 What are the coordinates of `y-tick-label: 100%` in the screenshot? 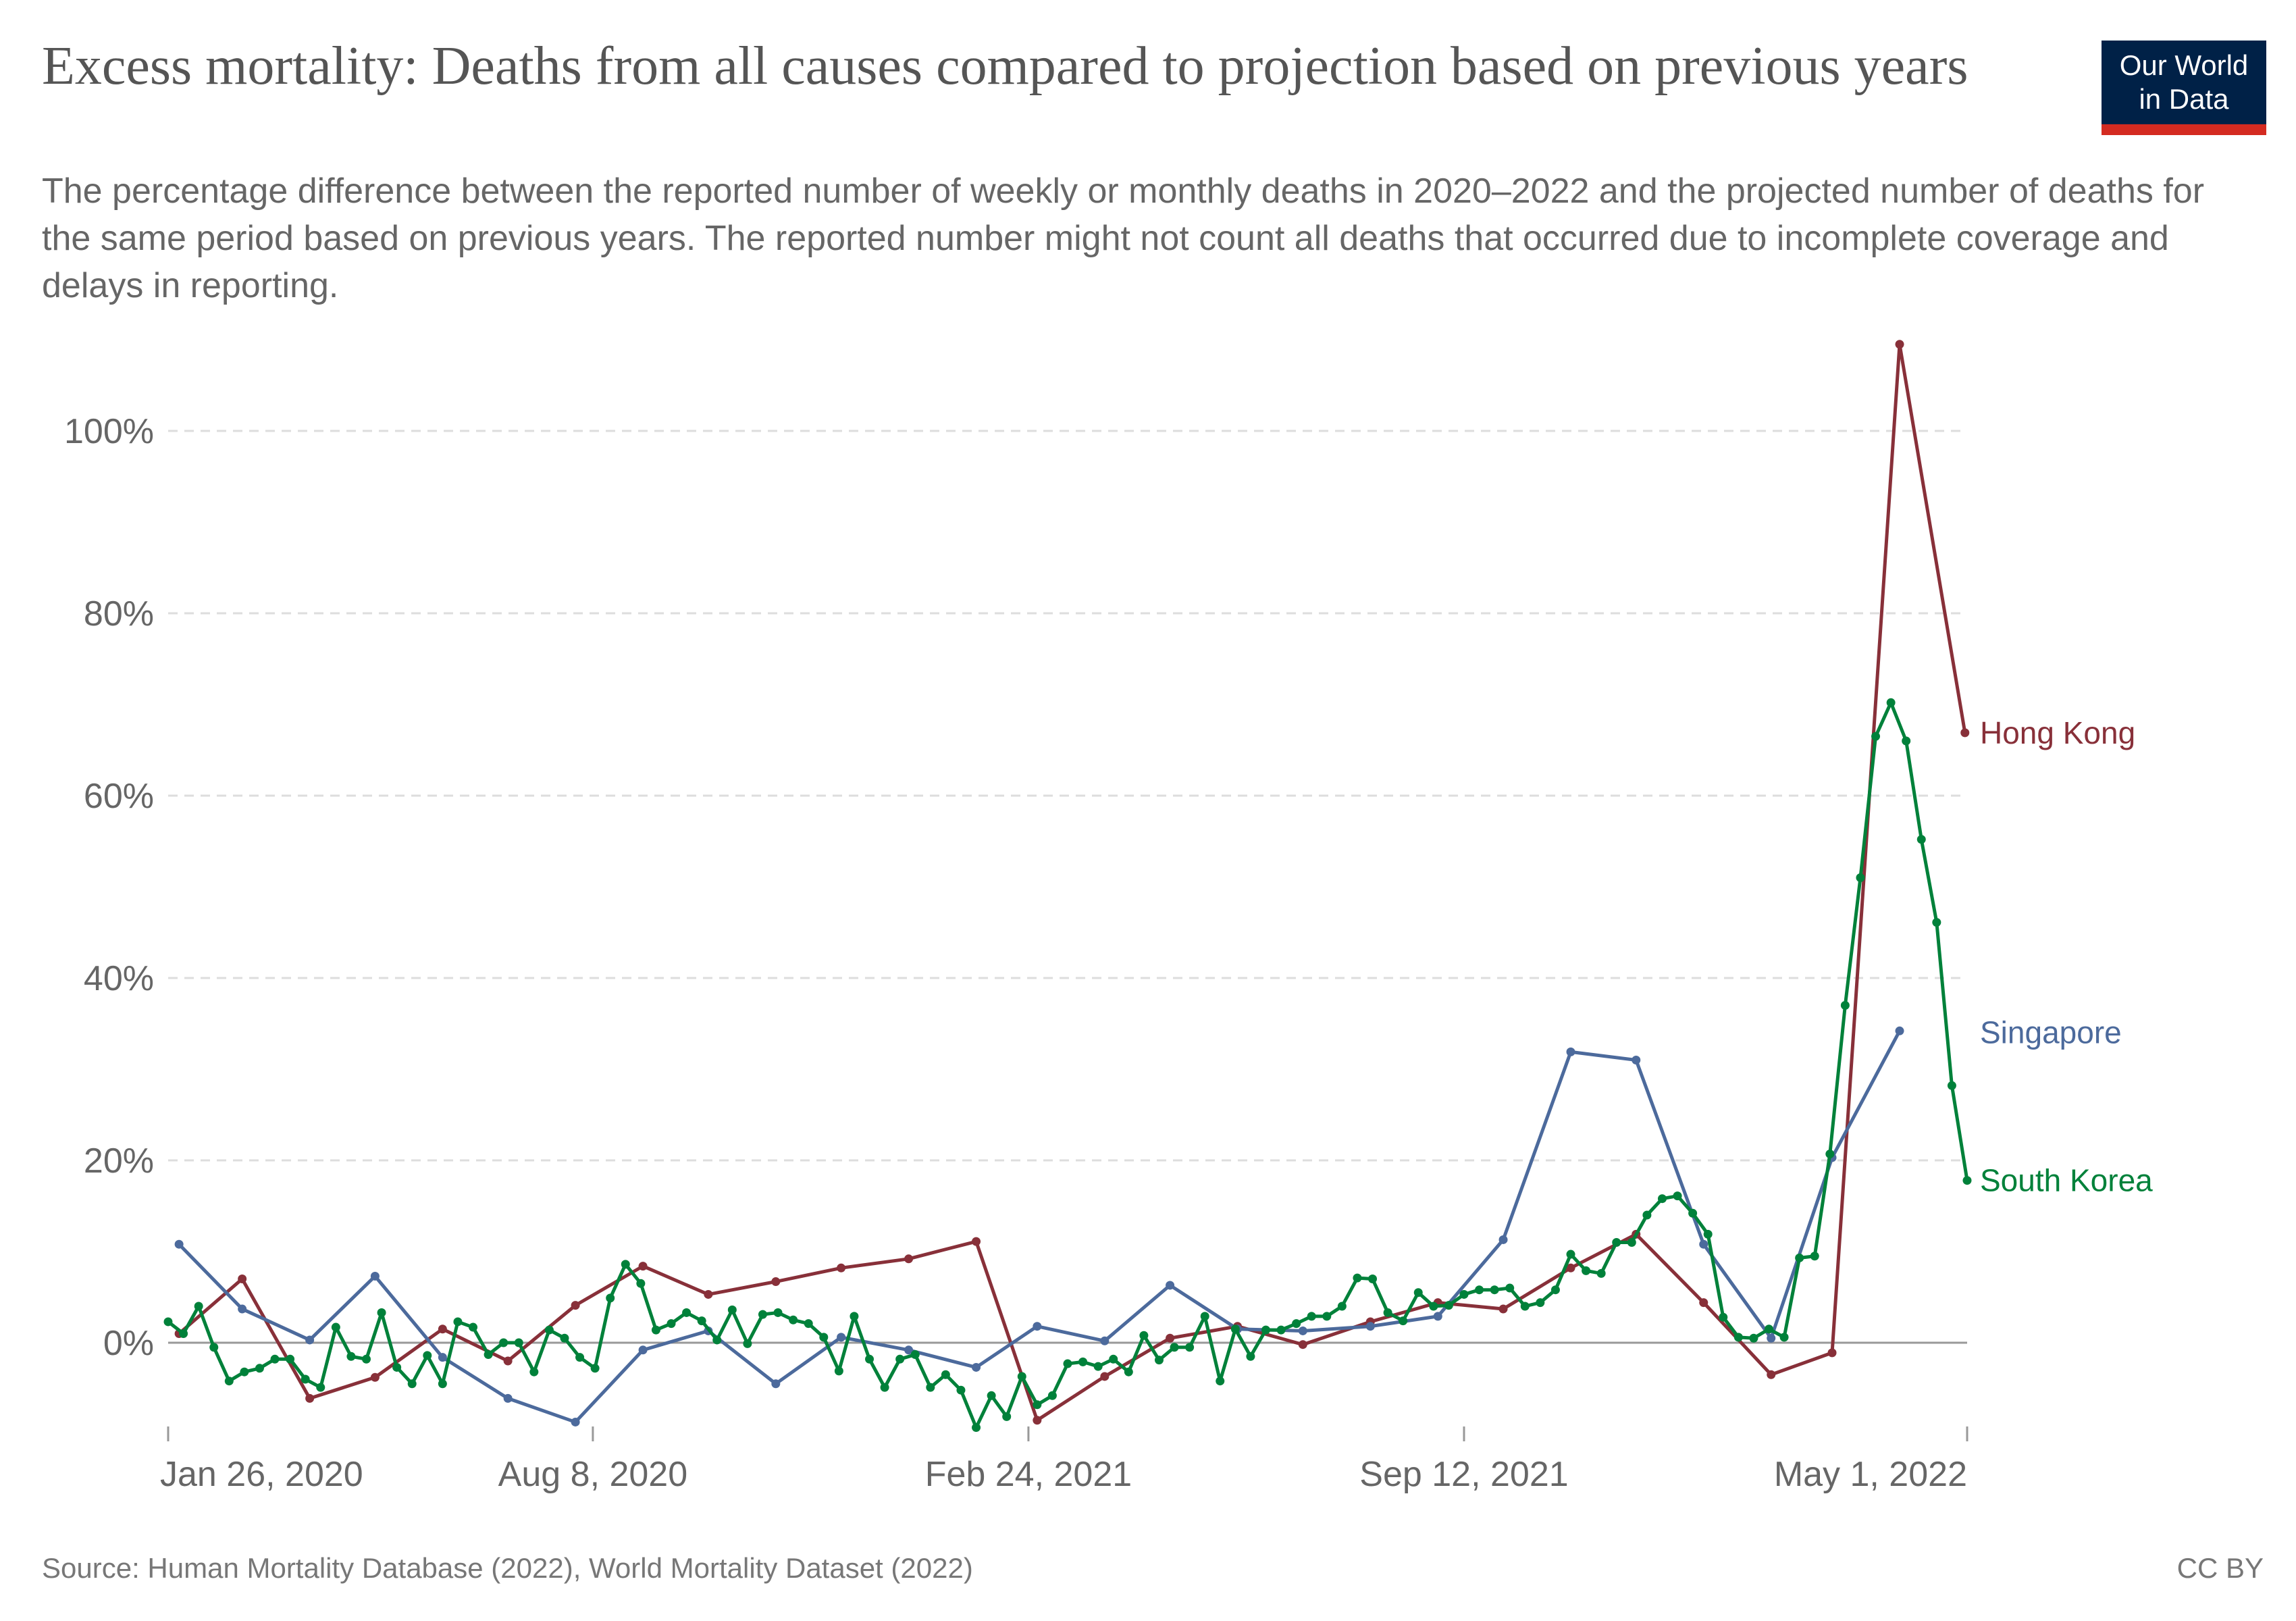 It's located at (109, 431).